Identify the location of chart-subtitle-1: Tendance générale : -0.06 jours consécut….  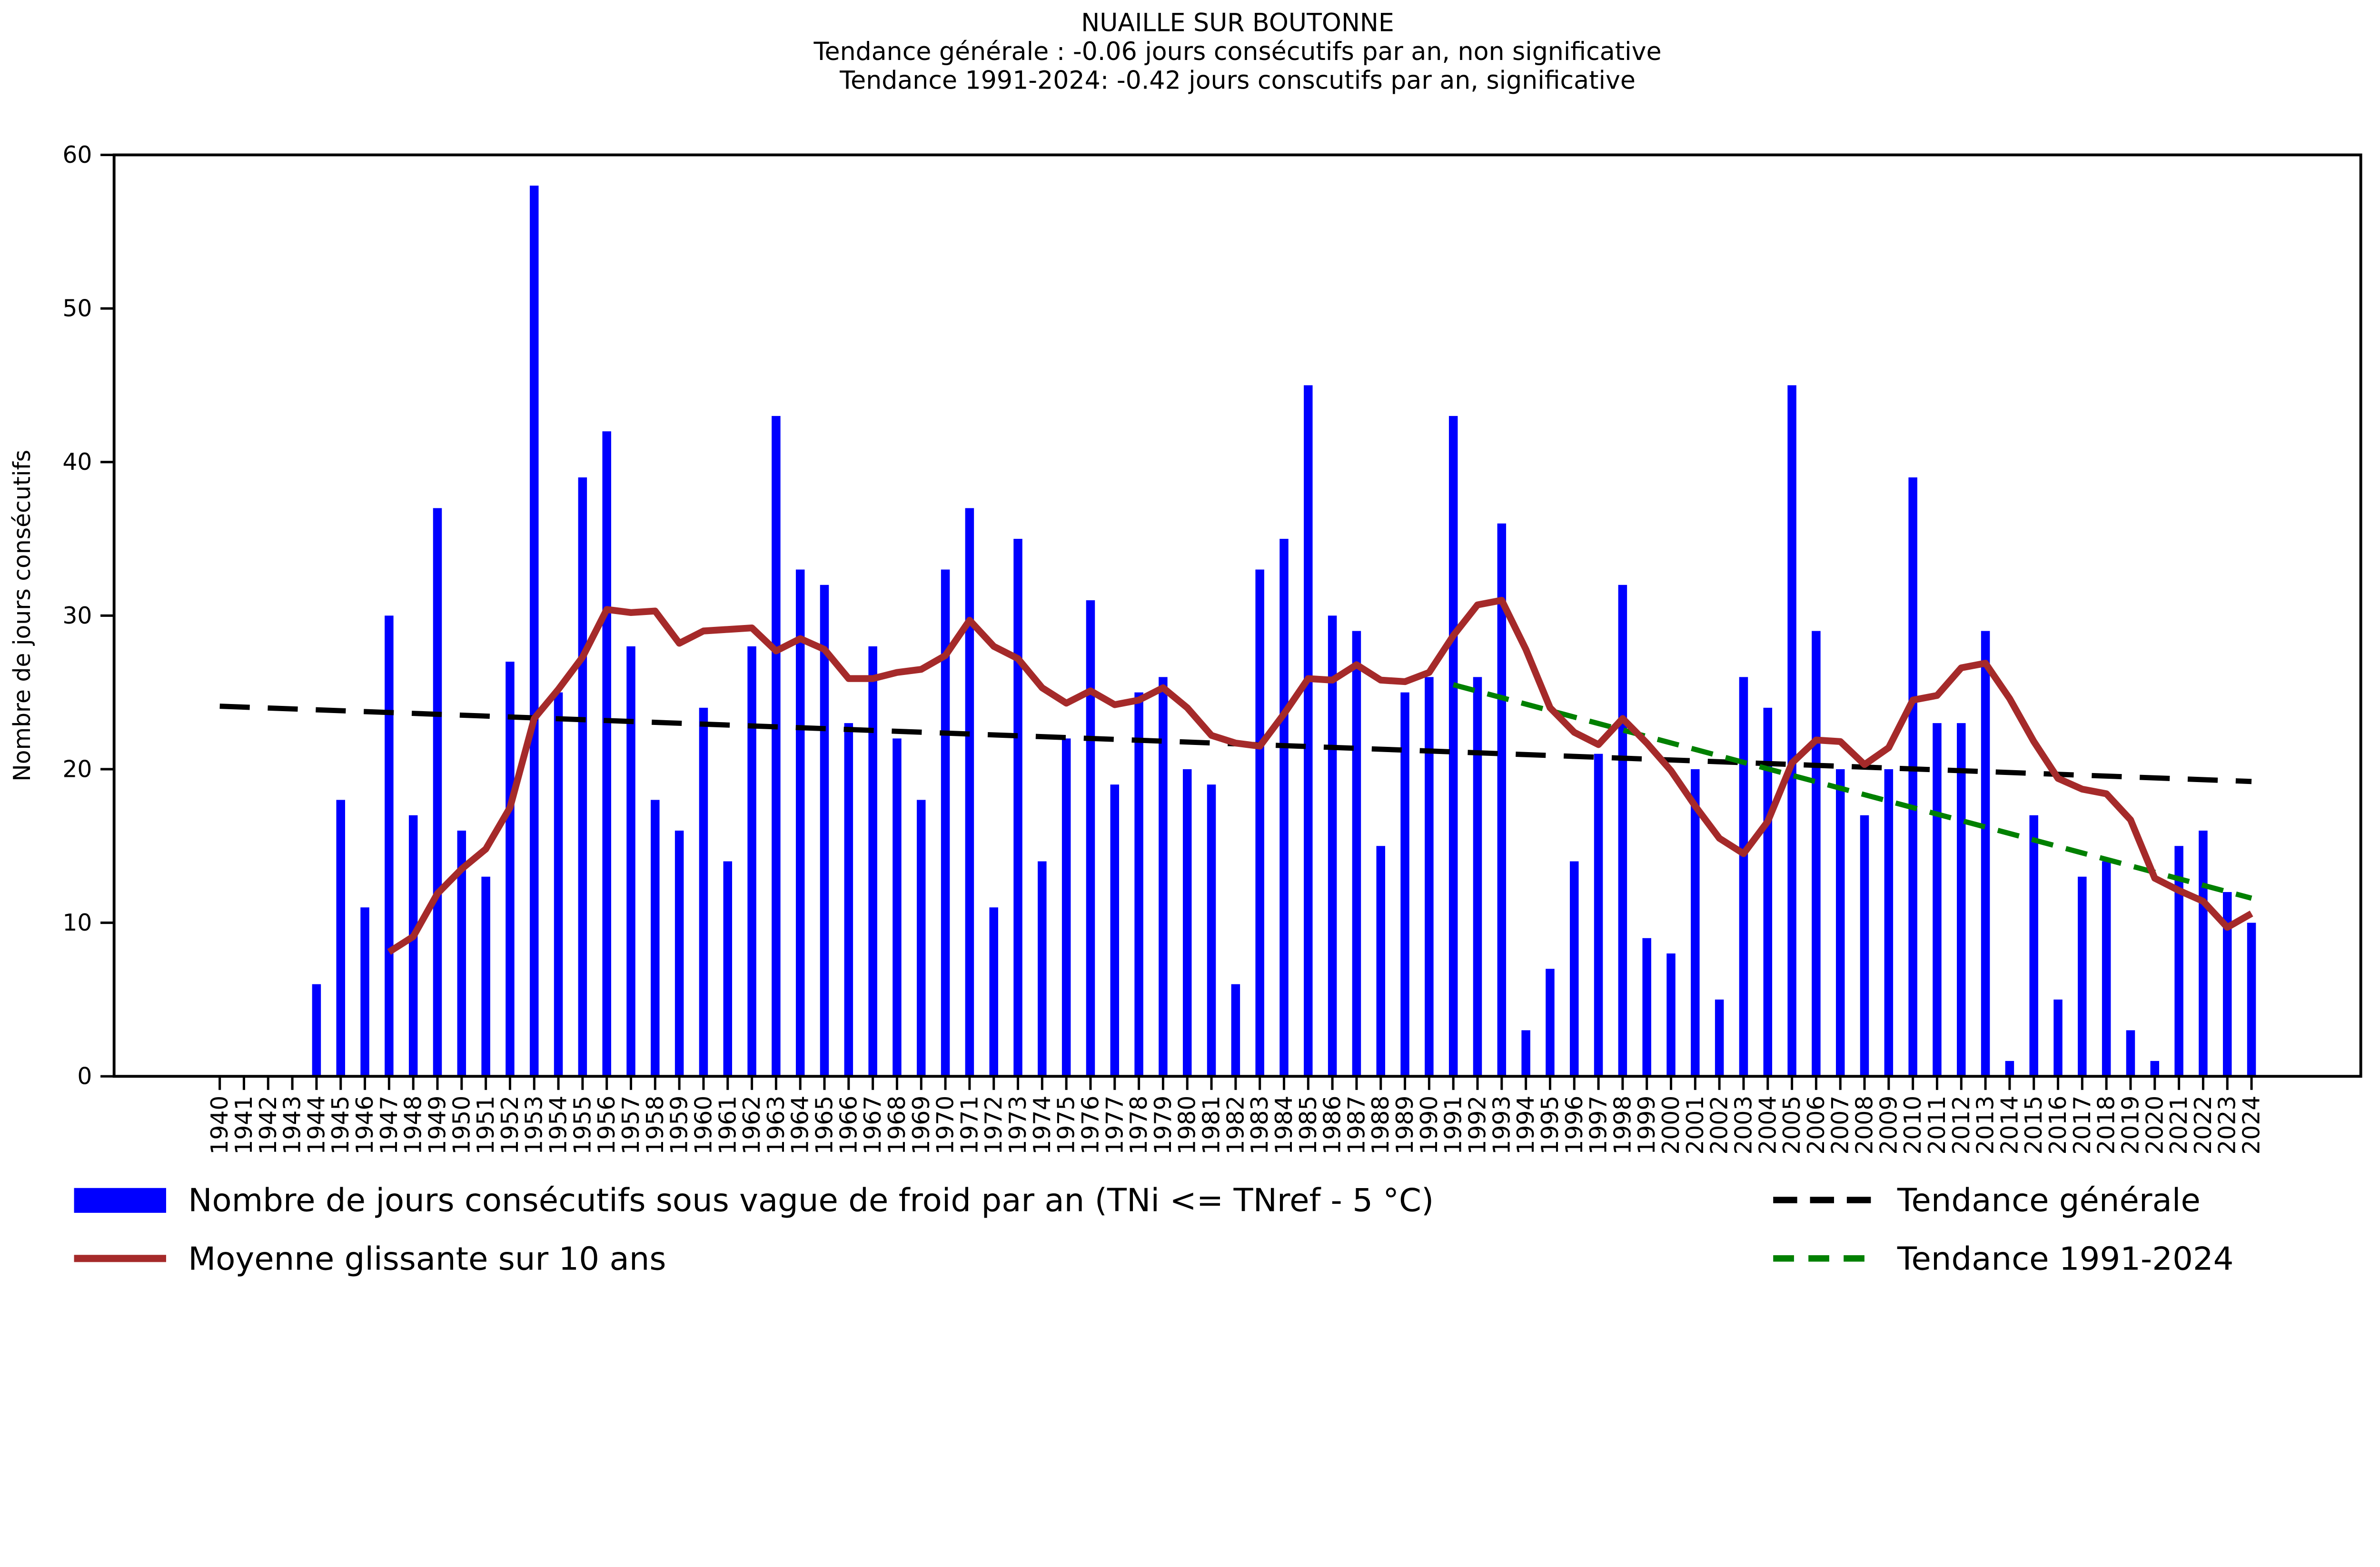
(1237, 52).